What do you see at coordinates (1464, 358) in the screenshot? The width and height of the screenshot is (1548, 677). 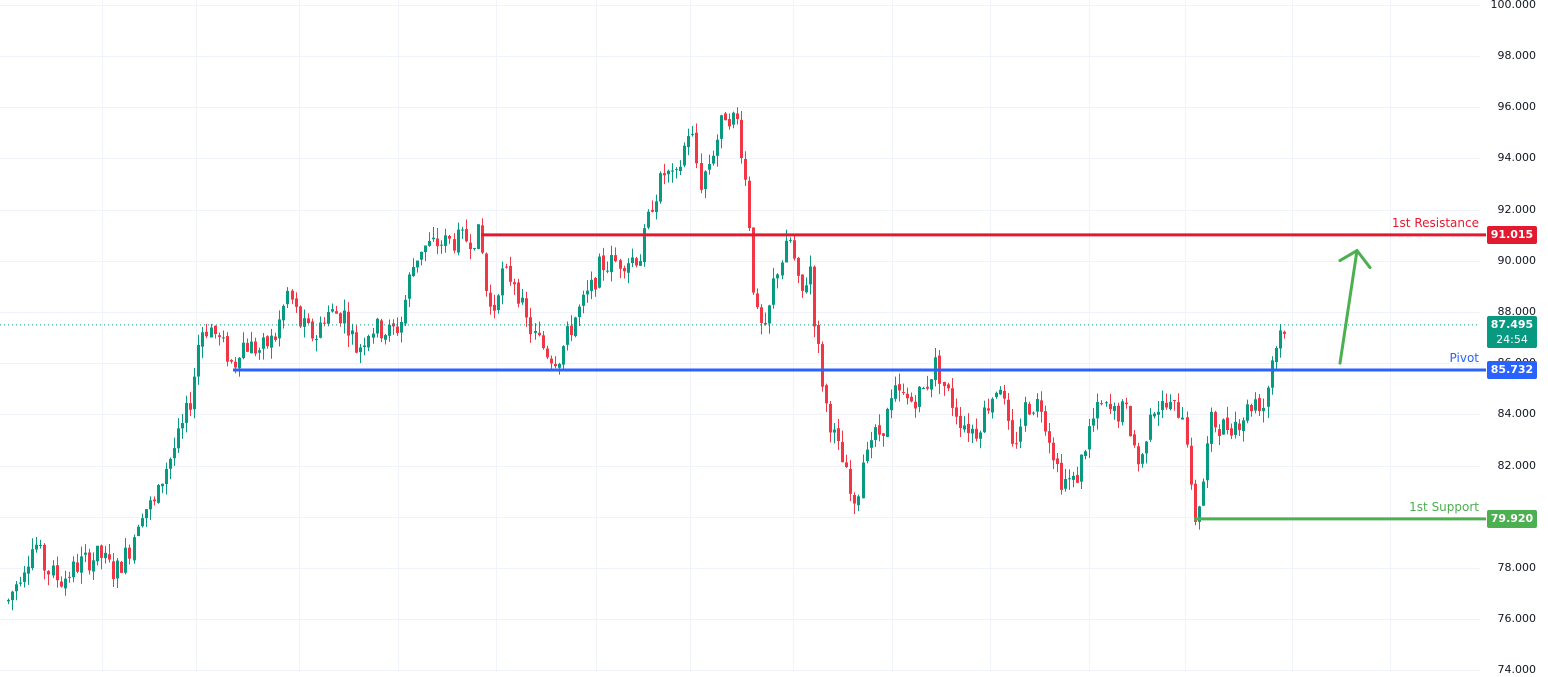 I see `pivot-label: Pivot` at bounding box center [1464, 358].